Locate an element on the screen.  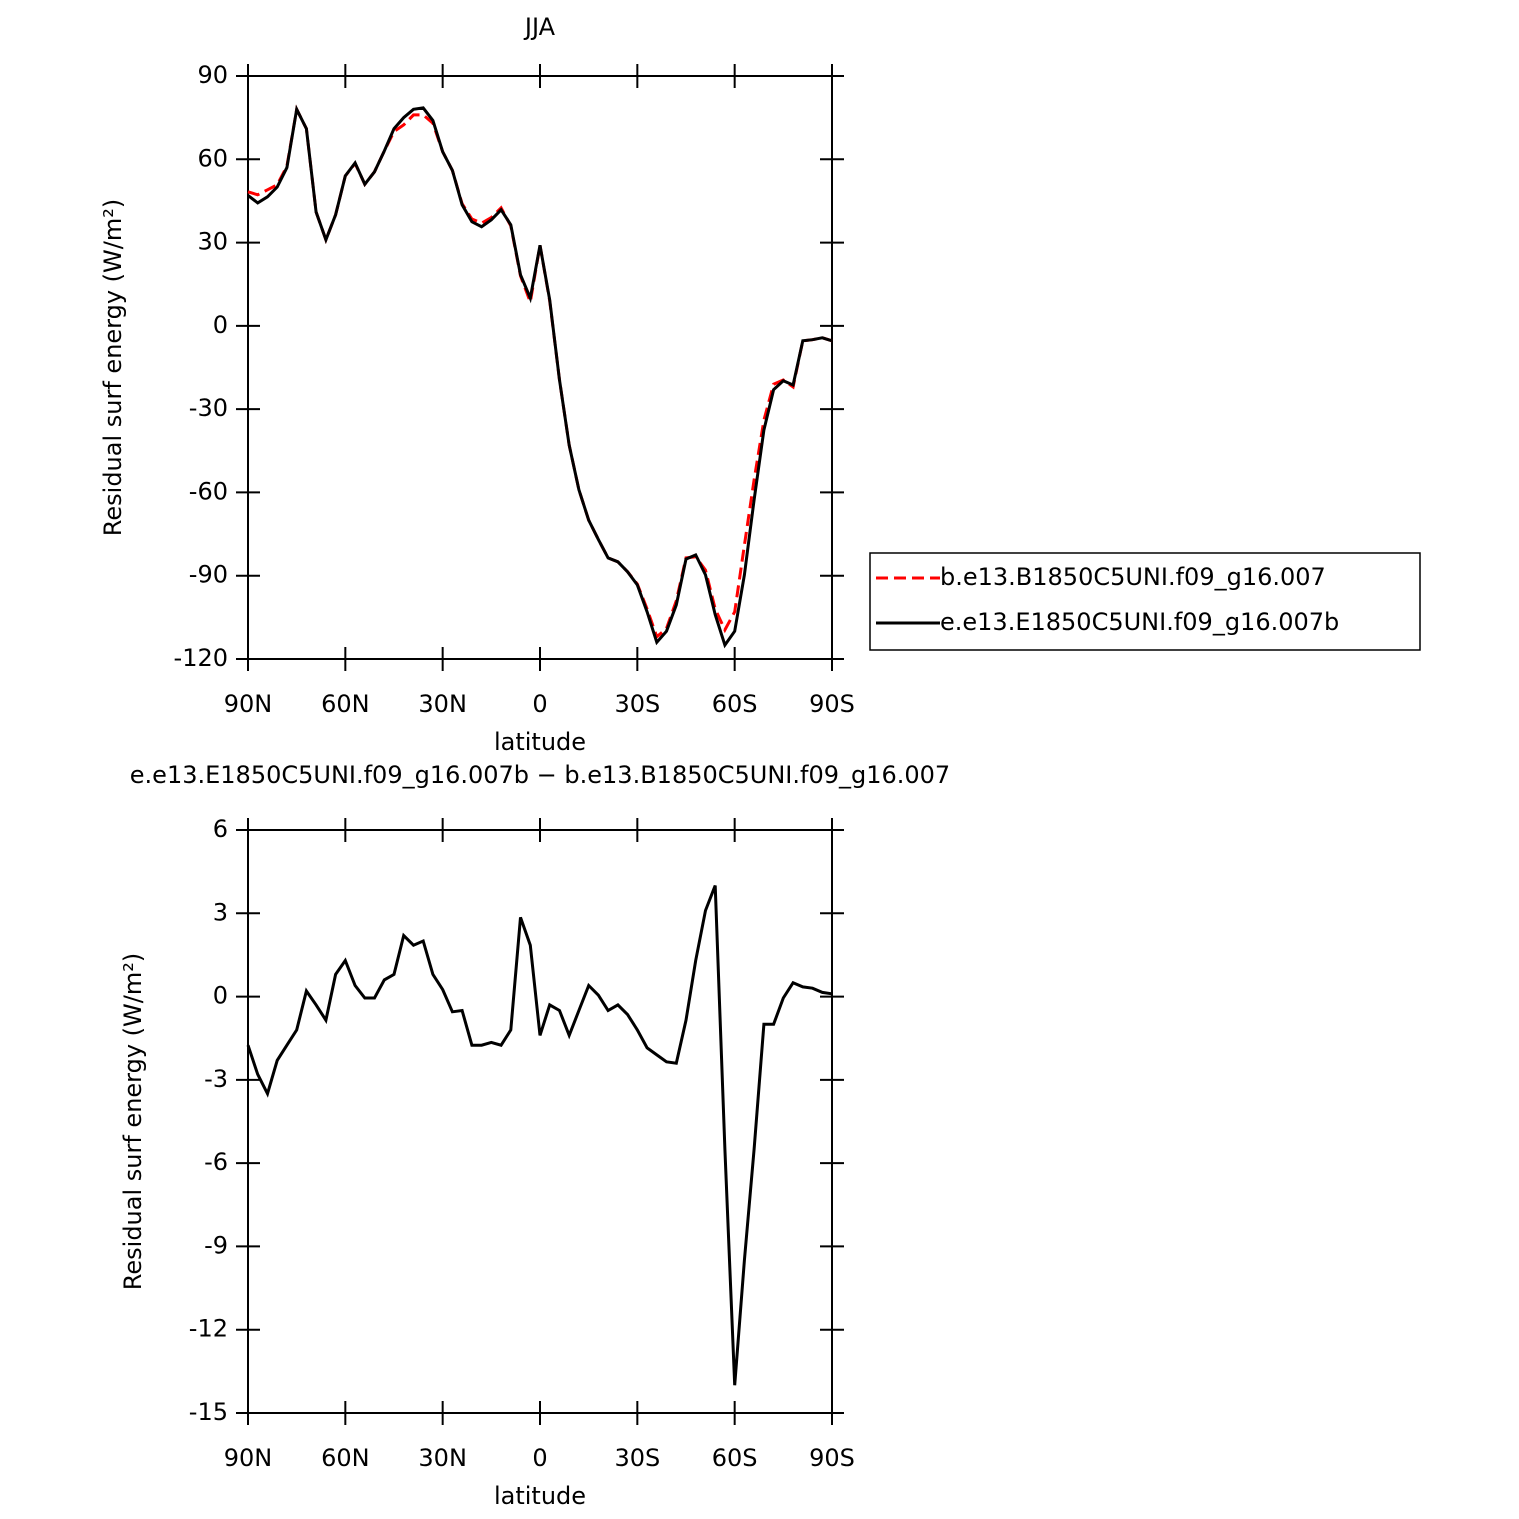
y-tick-label: 90 is located at coordinates (212, 75).